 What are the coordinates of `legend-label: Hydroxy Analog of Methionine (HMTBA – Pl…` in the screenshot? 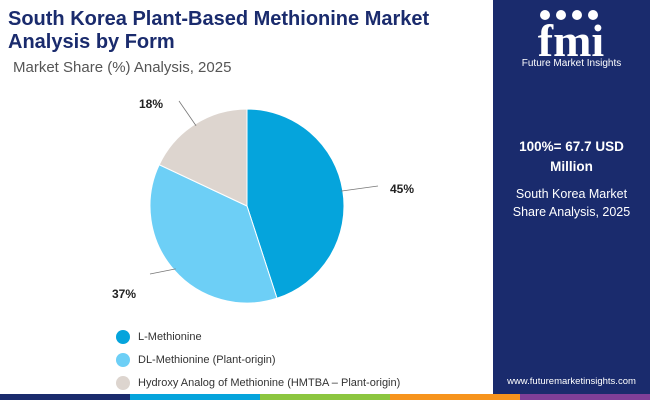 It's located at (269, 383).